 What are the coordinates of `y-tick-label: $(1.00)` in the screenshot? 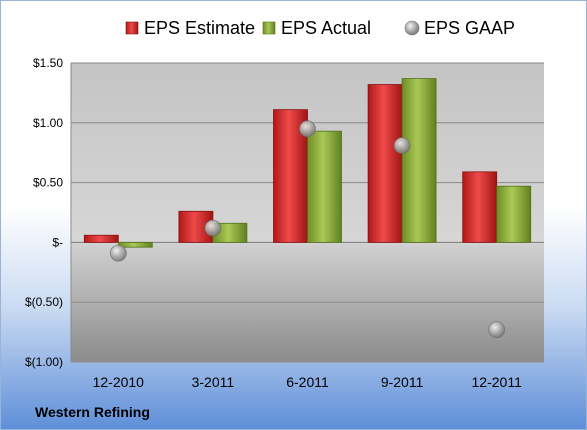 It's located at (44, 362).